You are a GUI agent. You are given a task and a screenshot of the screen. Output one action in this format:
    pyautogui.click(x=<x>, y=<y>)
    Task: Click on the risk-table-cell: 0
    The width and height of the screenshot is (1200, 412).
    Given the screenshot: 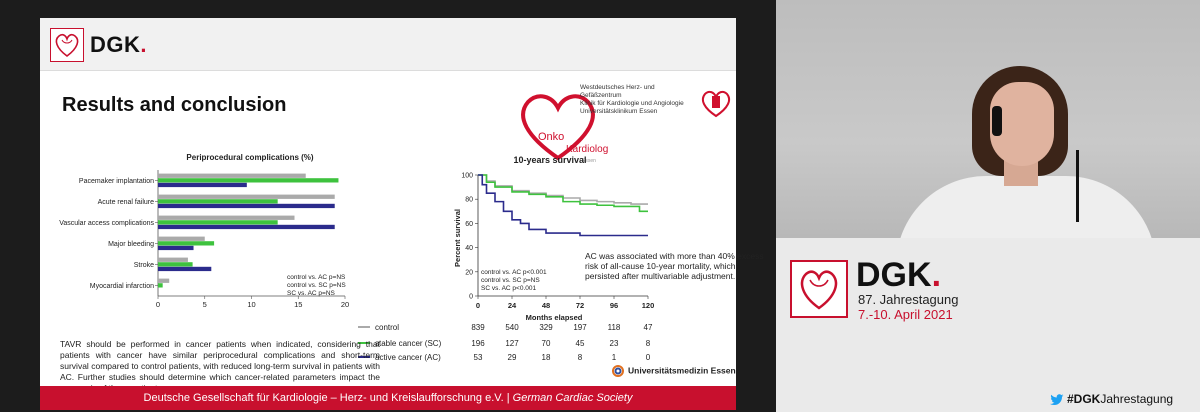 What is the action you would take?
    pyautogui.click(x=648, y=357)
    